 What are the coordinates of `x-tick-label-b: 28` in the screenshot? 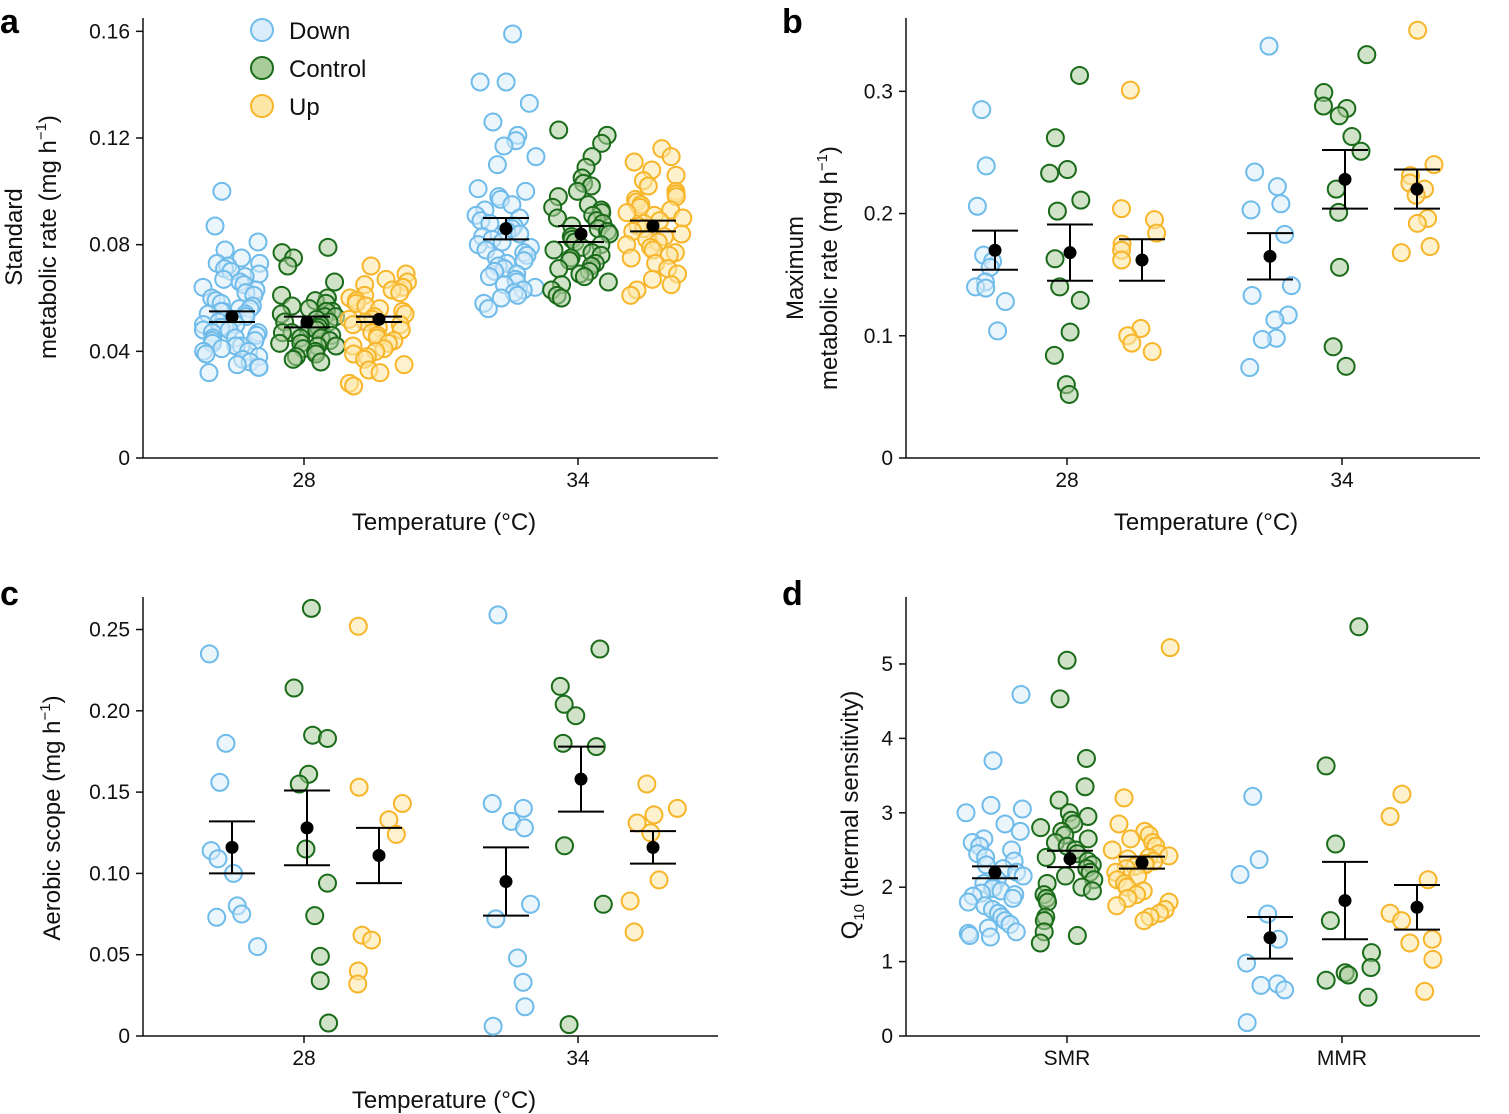 It's located at (1066, 480).